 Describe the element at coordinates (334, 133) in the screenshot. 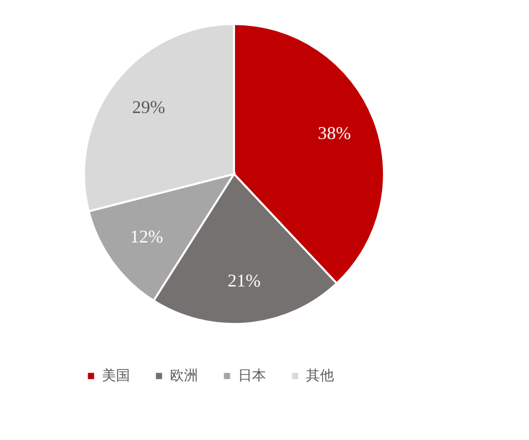

I see `data-label: 38%` at that location.